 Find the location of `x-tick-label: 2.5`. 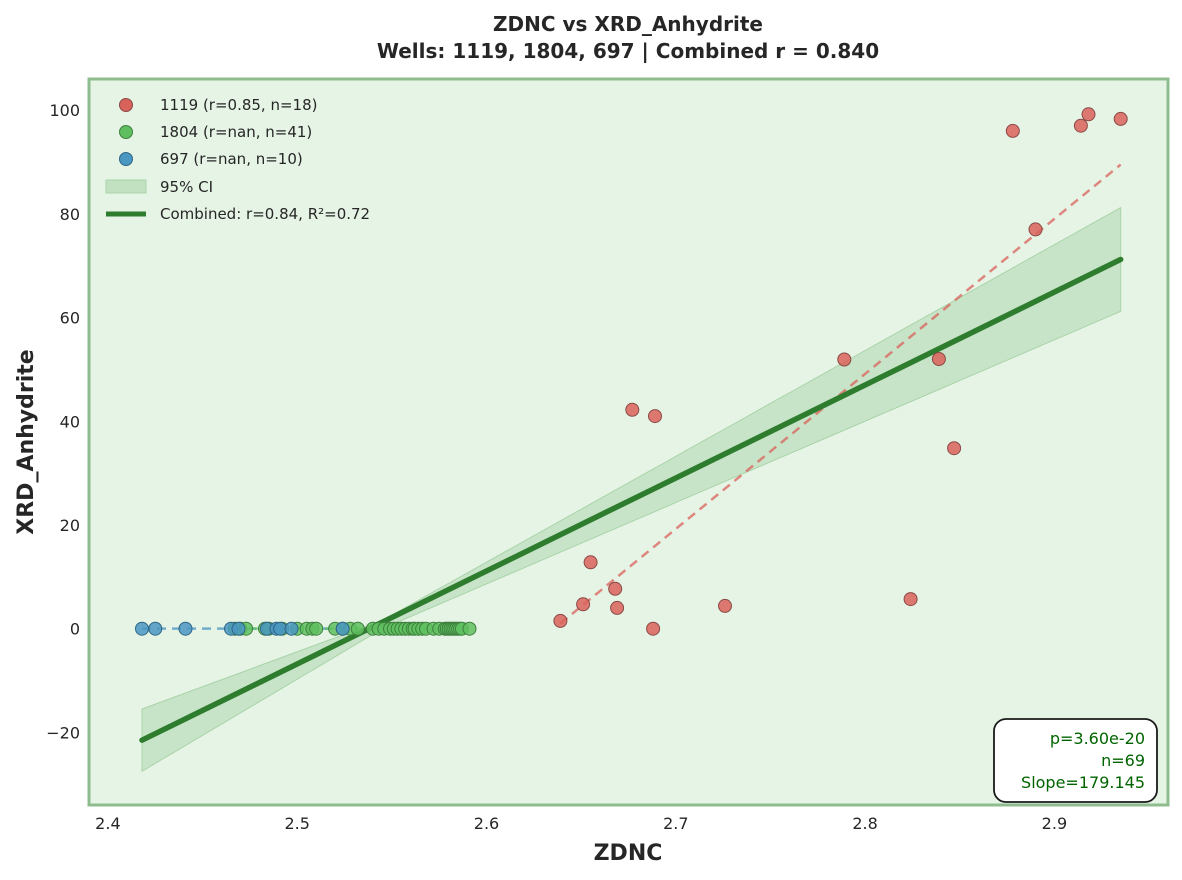

x-tick-label: 2.5 is located at coordinates (296, 823).